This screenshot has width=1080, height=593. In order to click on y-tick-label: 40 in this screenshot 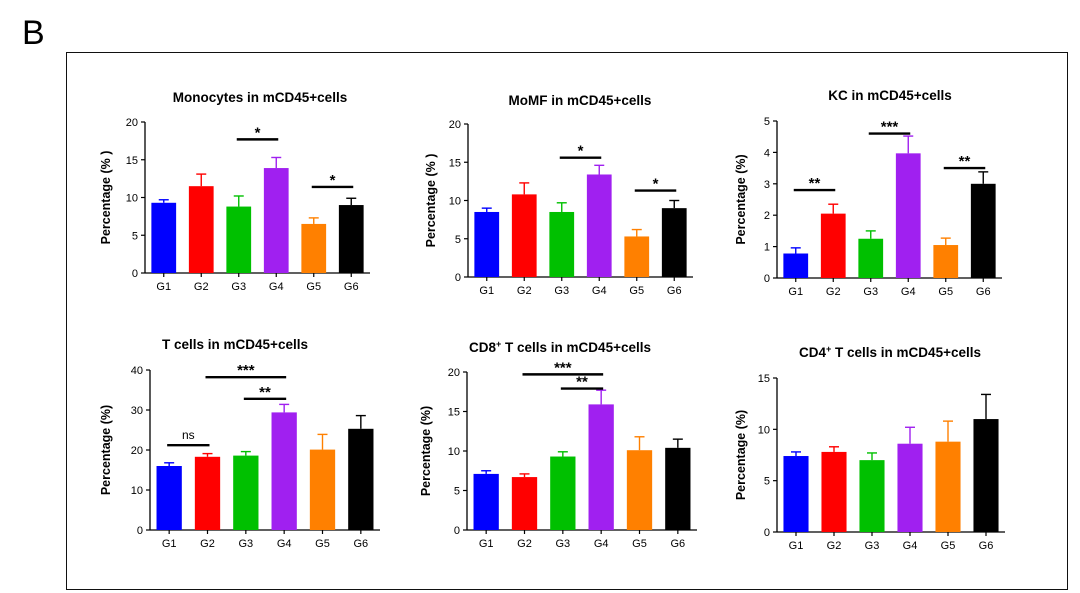, I will do `click(137, 371)`.